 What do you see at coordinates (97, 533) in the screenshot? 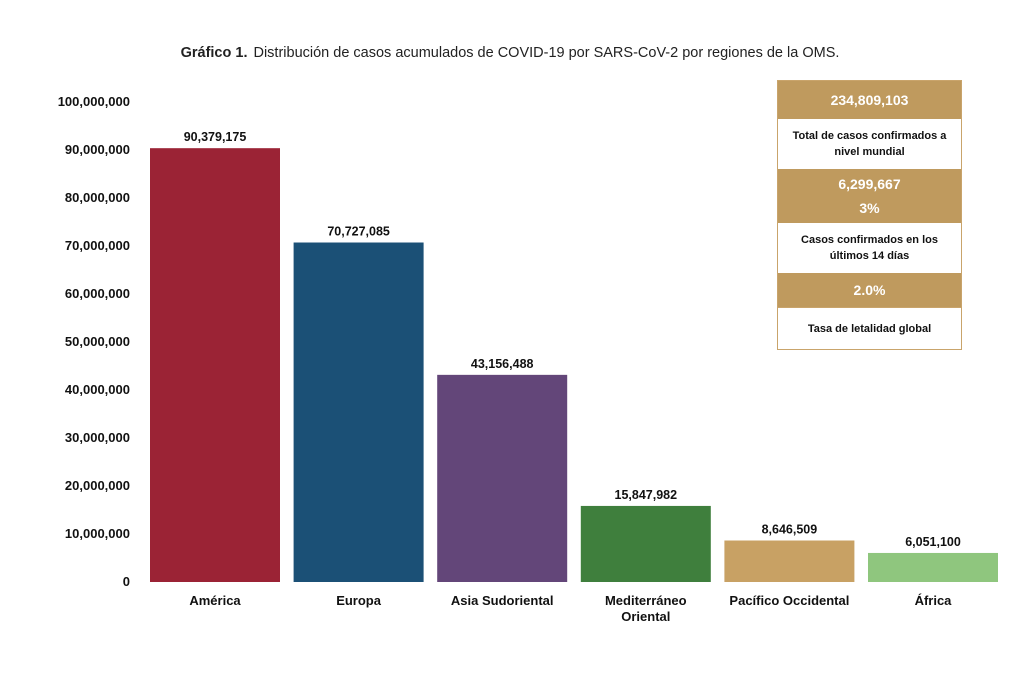
I see `y-tick-label: 10,000,000` at bounding box center [97, 533].